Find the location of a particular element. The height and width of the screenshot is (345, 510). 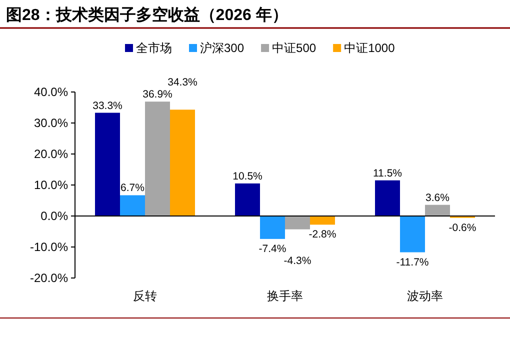

y-tick-label: 10.0% is located at coordinates (51, 185).